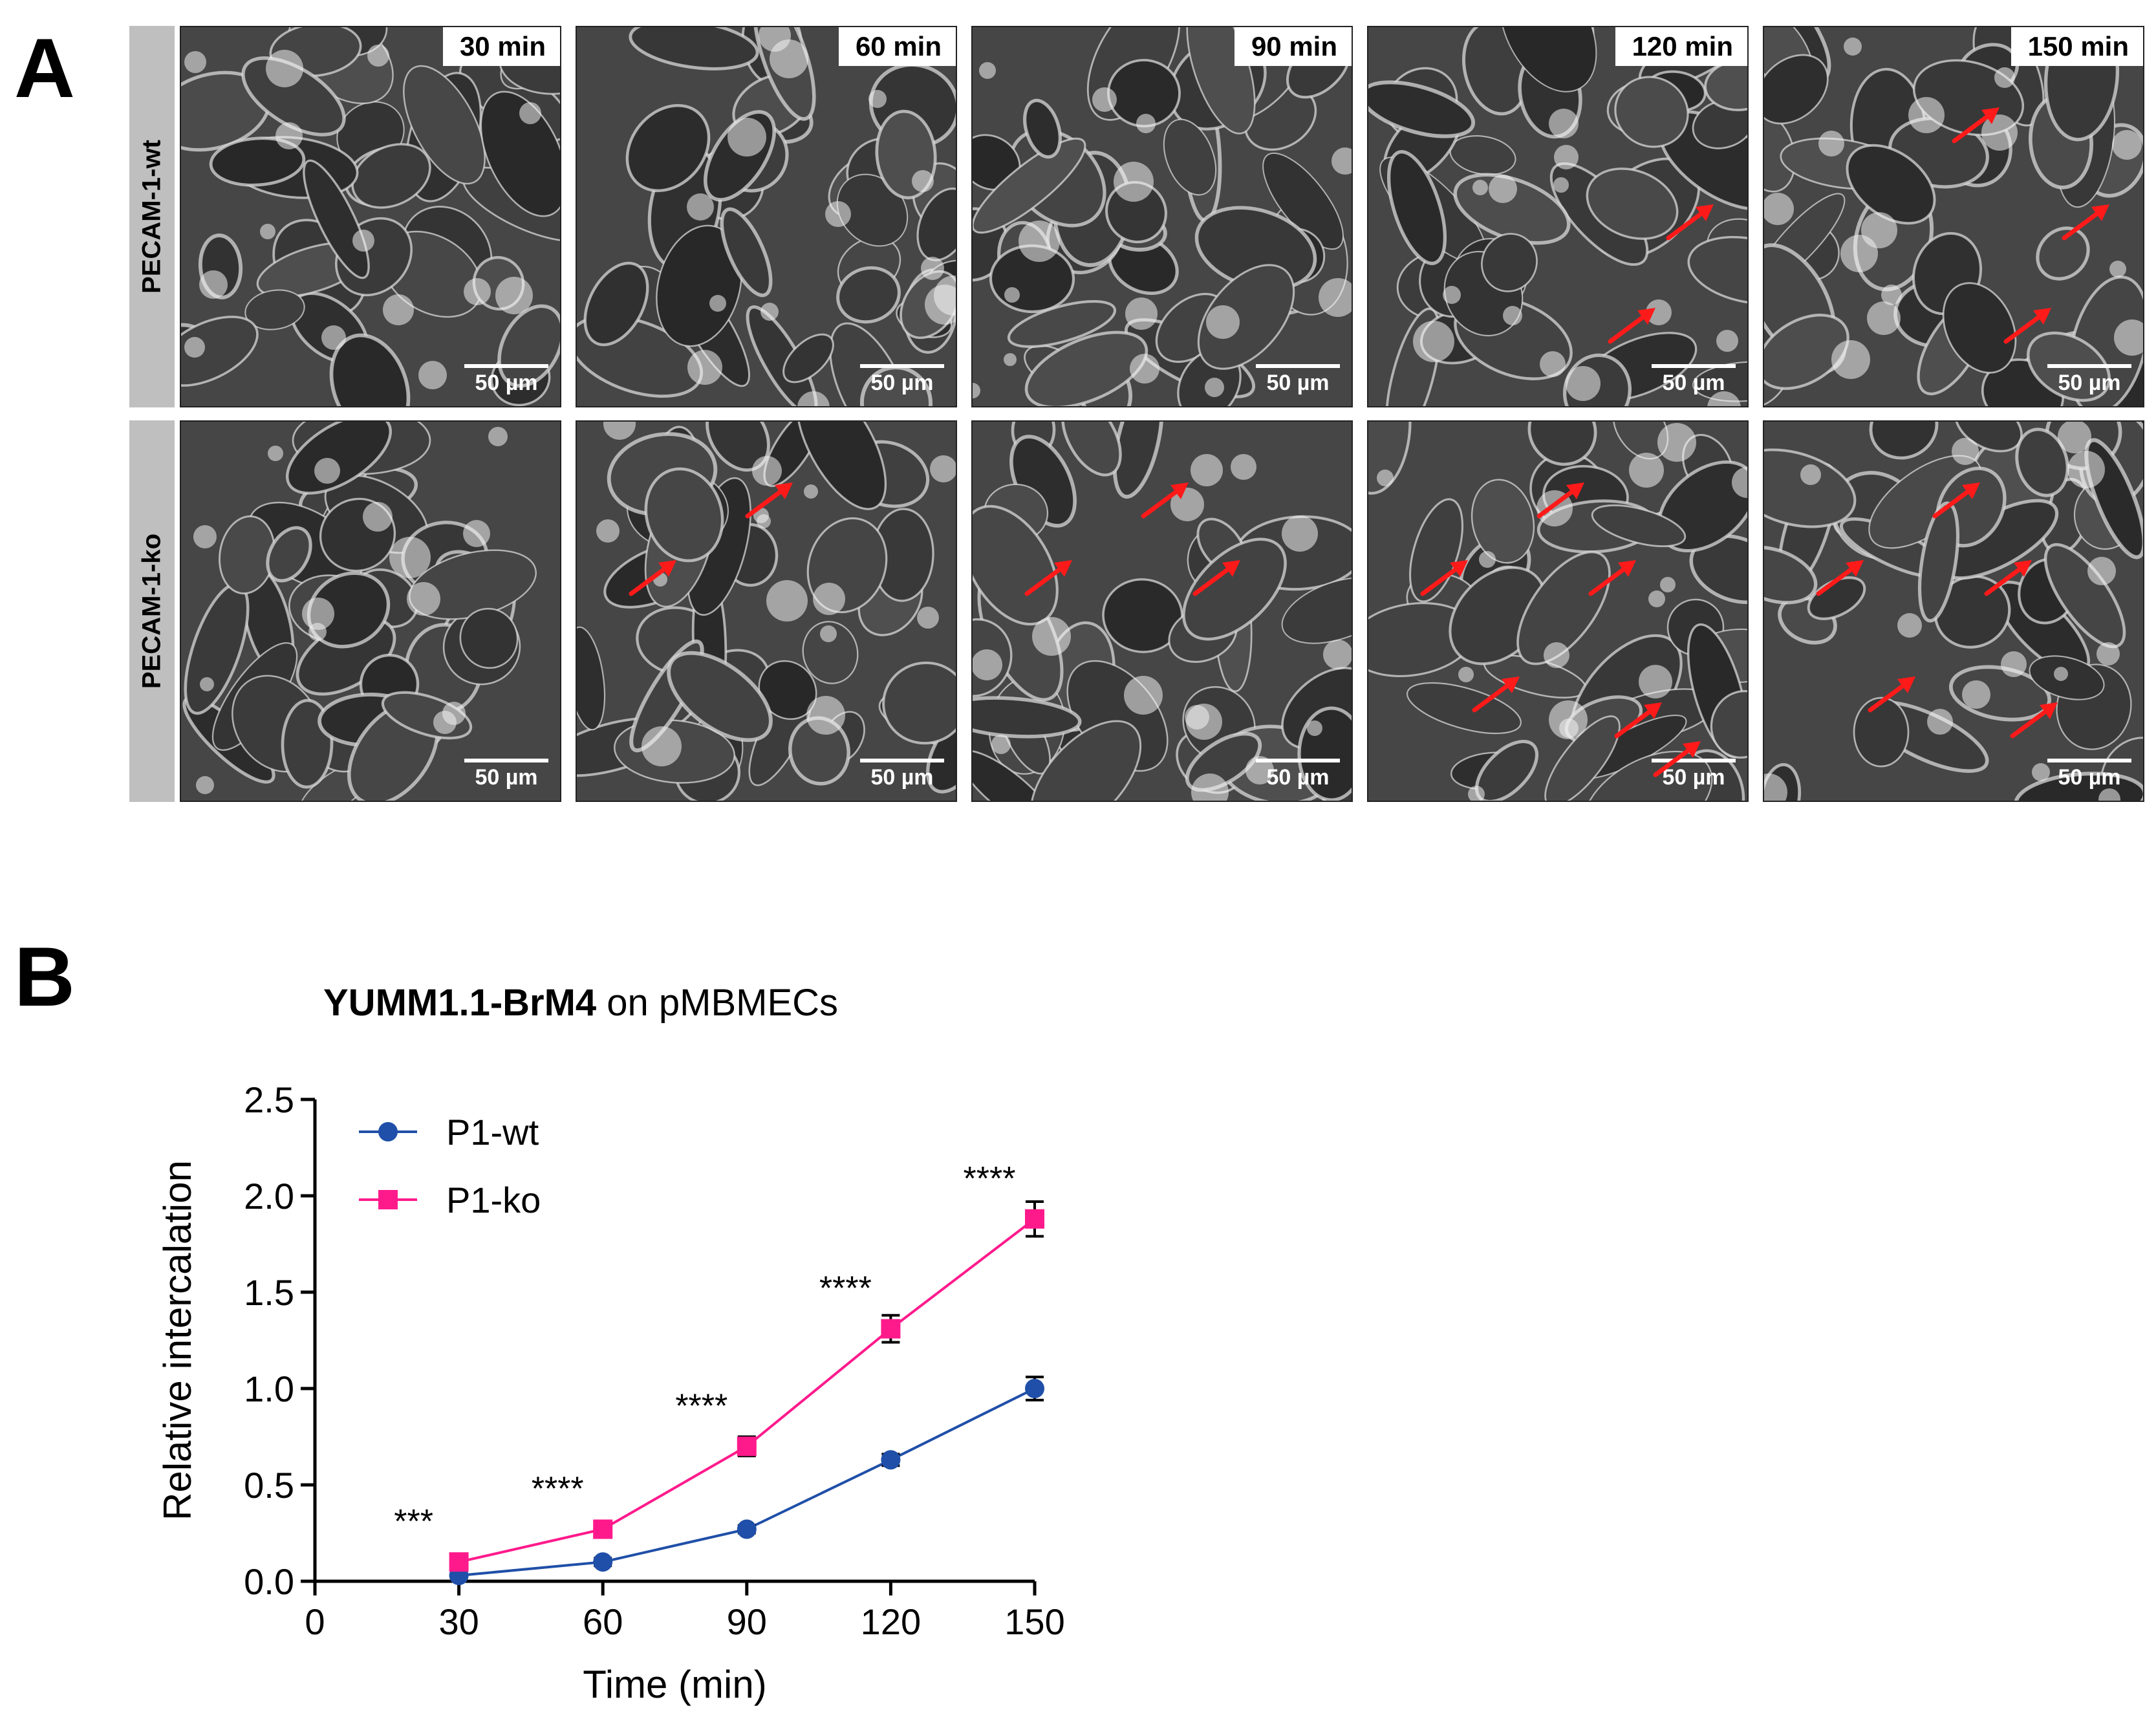 The image size is (2156, 1730). I want to click on row-label-text: PECAM-1-wt, so click(151, 217).